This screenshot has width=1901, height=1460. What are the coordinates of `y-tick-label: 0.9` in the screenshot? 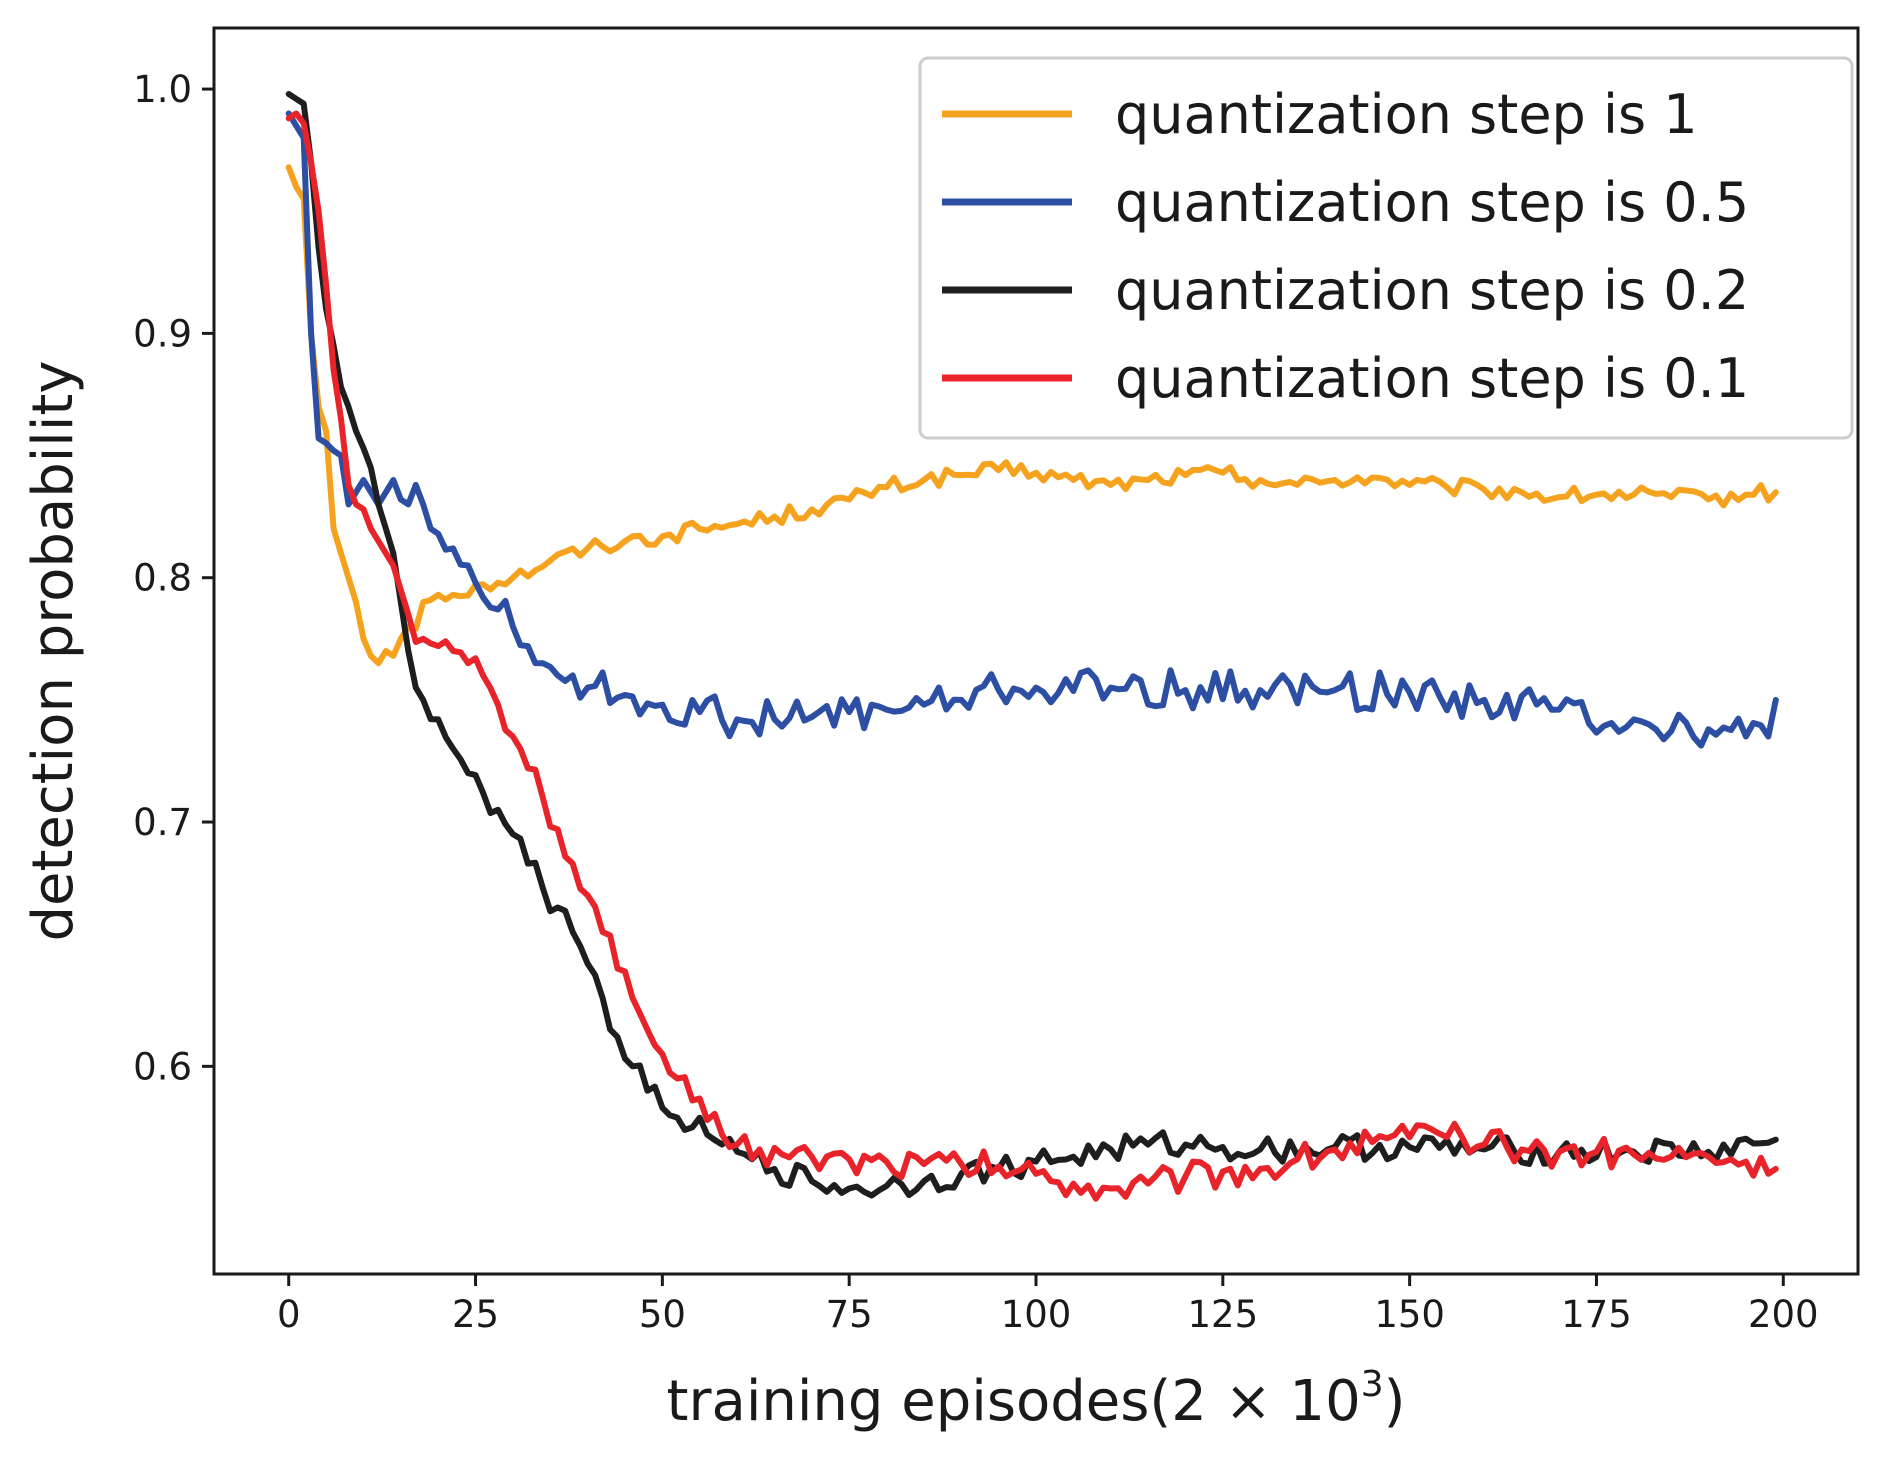 It's located at (162, 333).